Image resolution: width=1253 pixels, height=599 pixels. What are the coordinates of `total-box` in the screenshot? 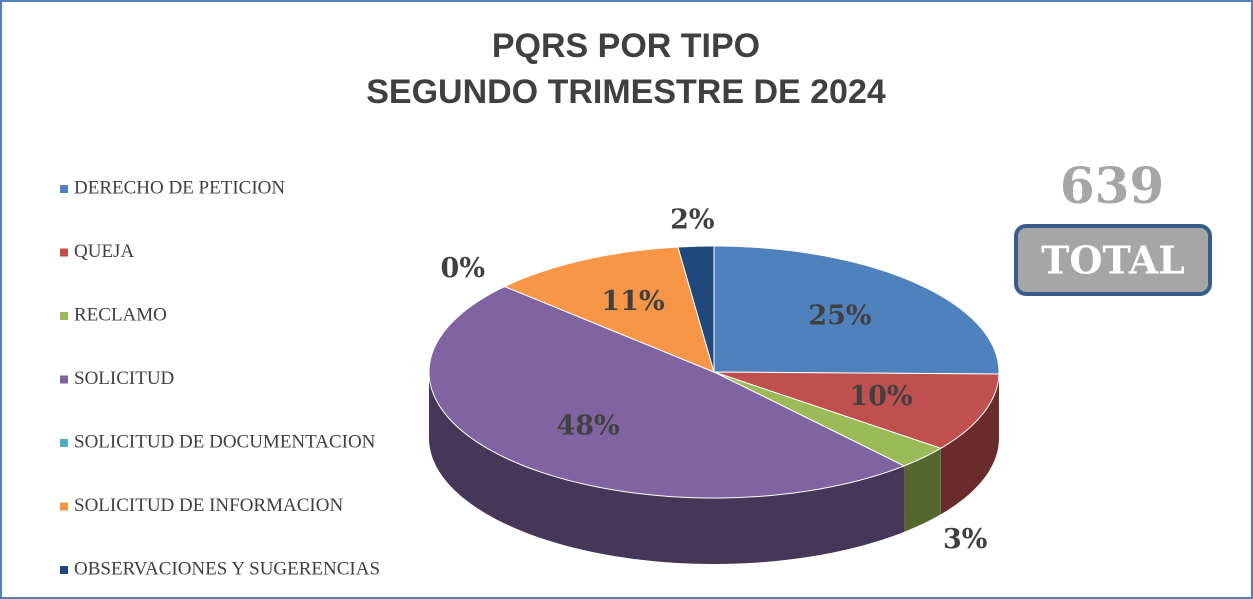 It's located at (1113, 260).